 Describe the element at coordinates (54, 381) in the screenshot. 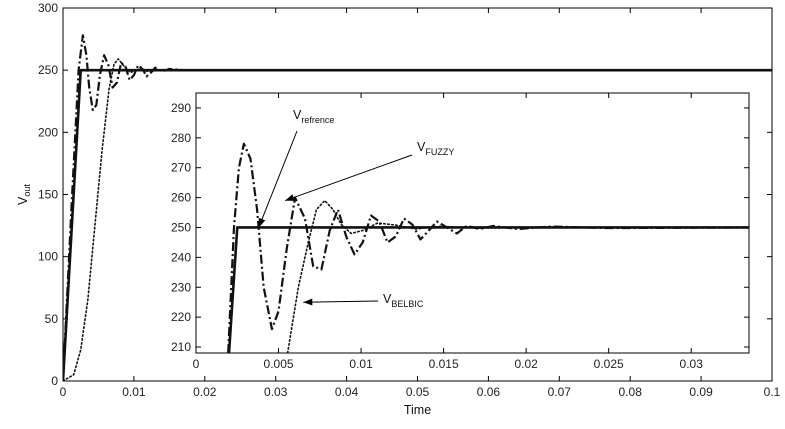

I see `y-tick-label: 0` at that location.